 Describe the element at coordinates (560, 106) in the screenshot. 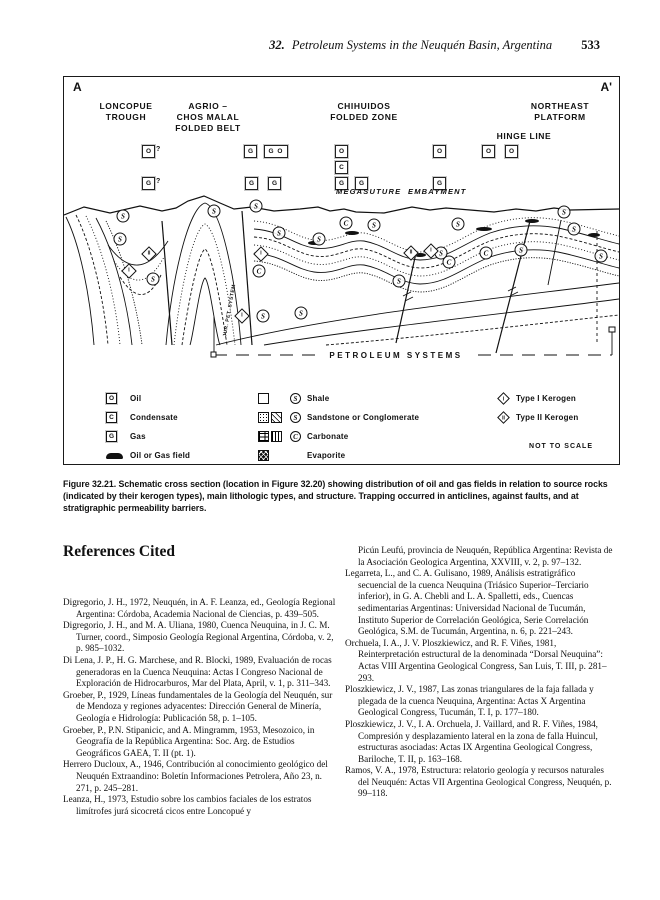

I see `zone-label-line: NORTHEAST` at that location.